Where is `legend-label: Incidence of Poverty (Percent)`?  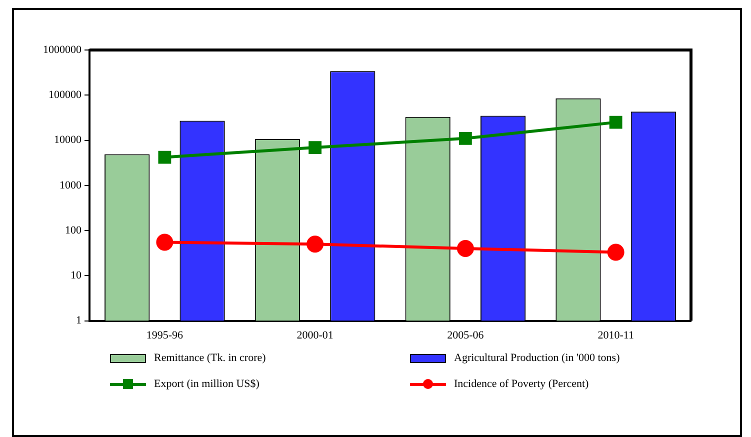
legend-label: Incidence of Poverty (Percent) is located at coordinates (521, 384).